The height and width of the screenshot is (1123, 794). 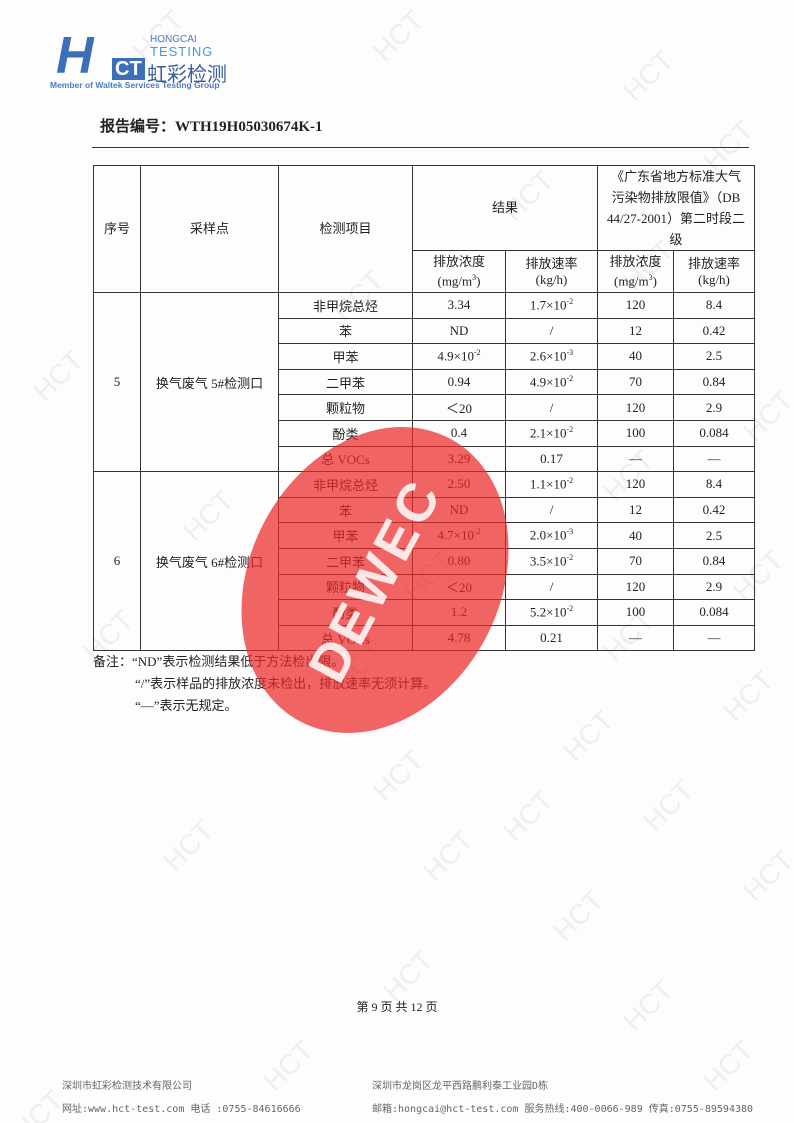 What do you see at coordinates (173, 39) in the screenshot?
I see `logo-en1: HONGCAI` at bounding box center [173, 39].